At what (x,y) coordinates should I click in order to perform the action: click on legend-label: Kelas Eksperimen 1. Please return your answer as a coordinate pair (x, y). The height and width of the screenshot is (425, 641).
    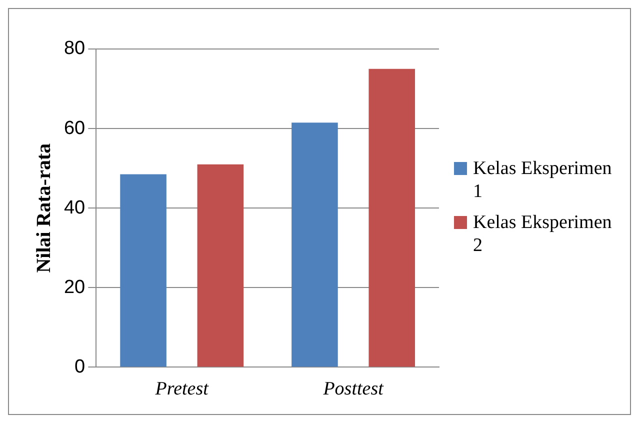
    Looking at the image, I should click on (543, 180).